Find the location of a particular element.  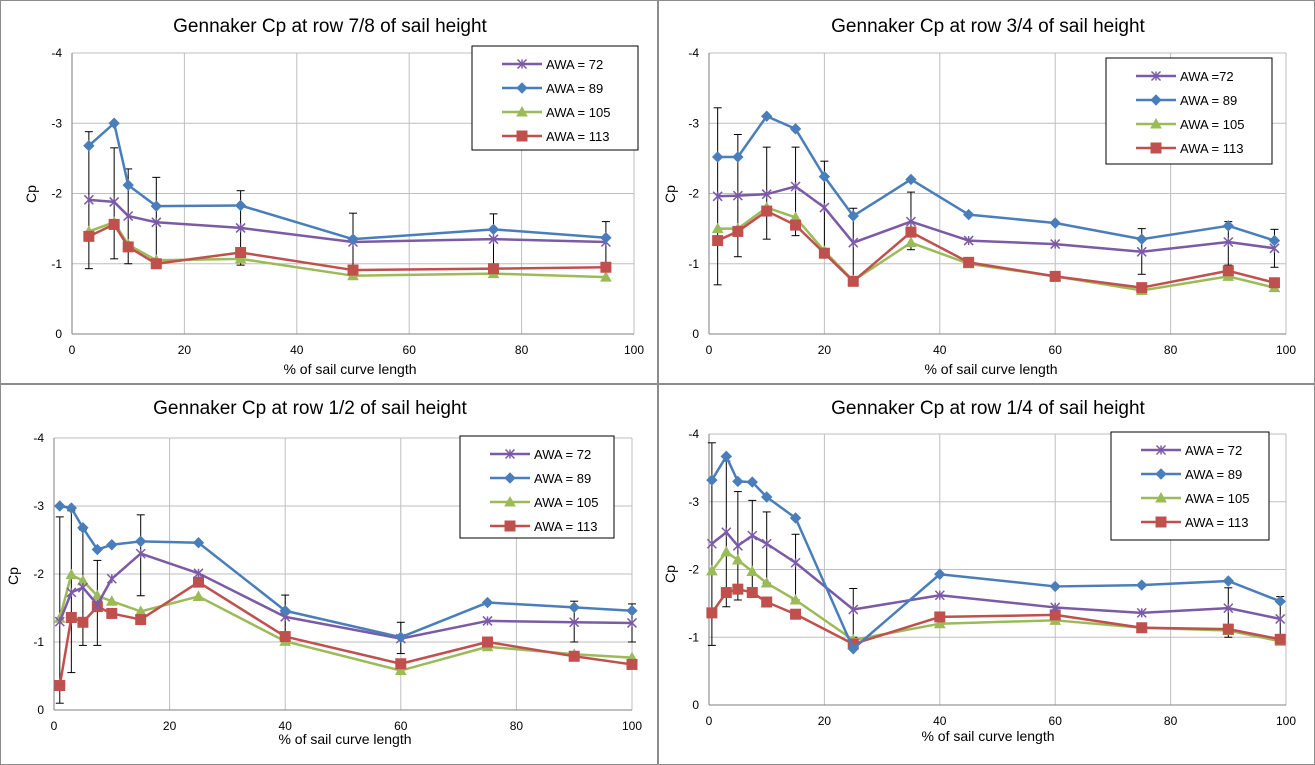

y-tick-label: -4 is located at coordinates (56, 53).